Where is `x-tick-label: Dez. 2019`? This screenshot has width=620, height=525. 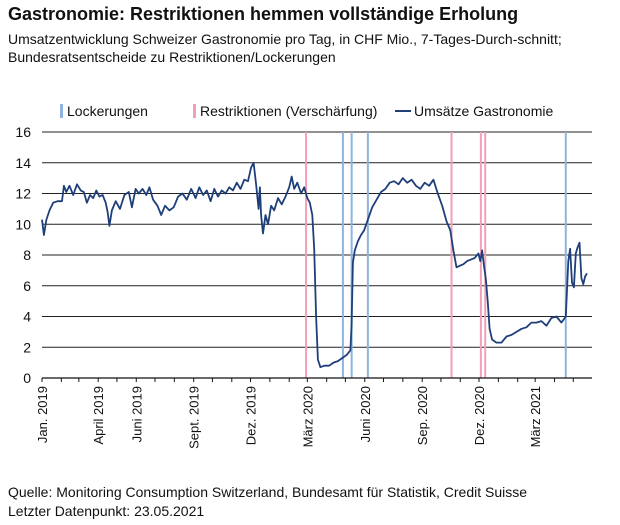 x-tick-label: Dez. 2019 is located at coordinates (251, 415).